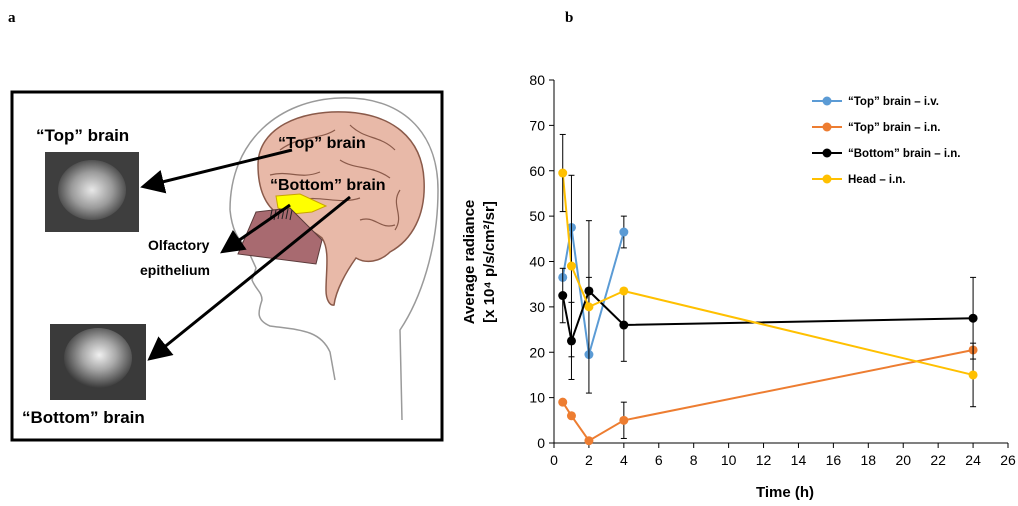 This screenshot has height=506, width=1018. What do you see at coordinates (764, 460) in the screenshot?
I see `x-tick-label: 12` at bounding box center [764, 460].